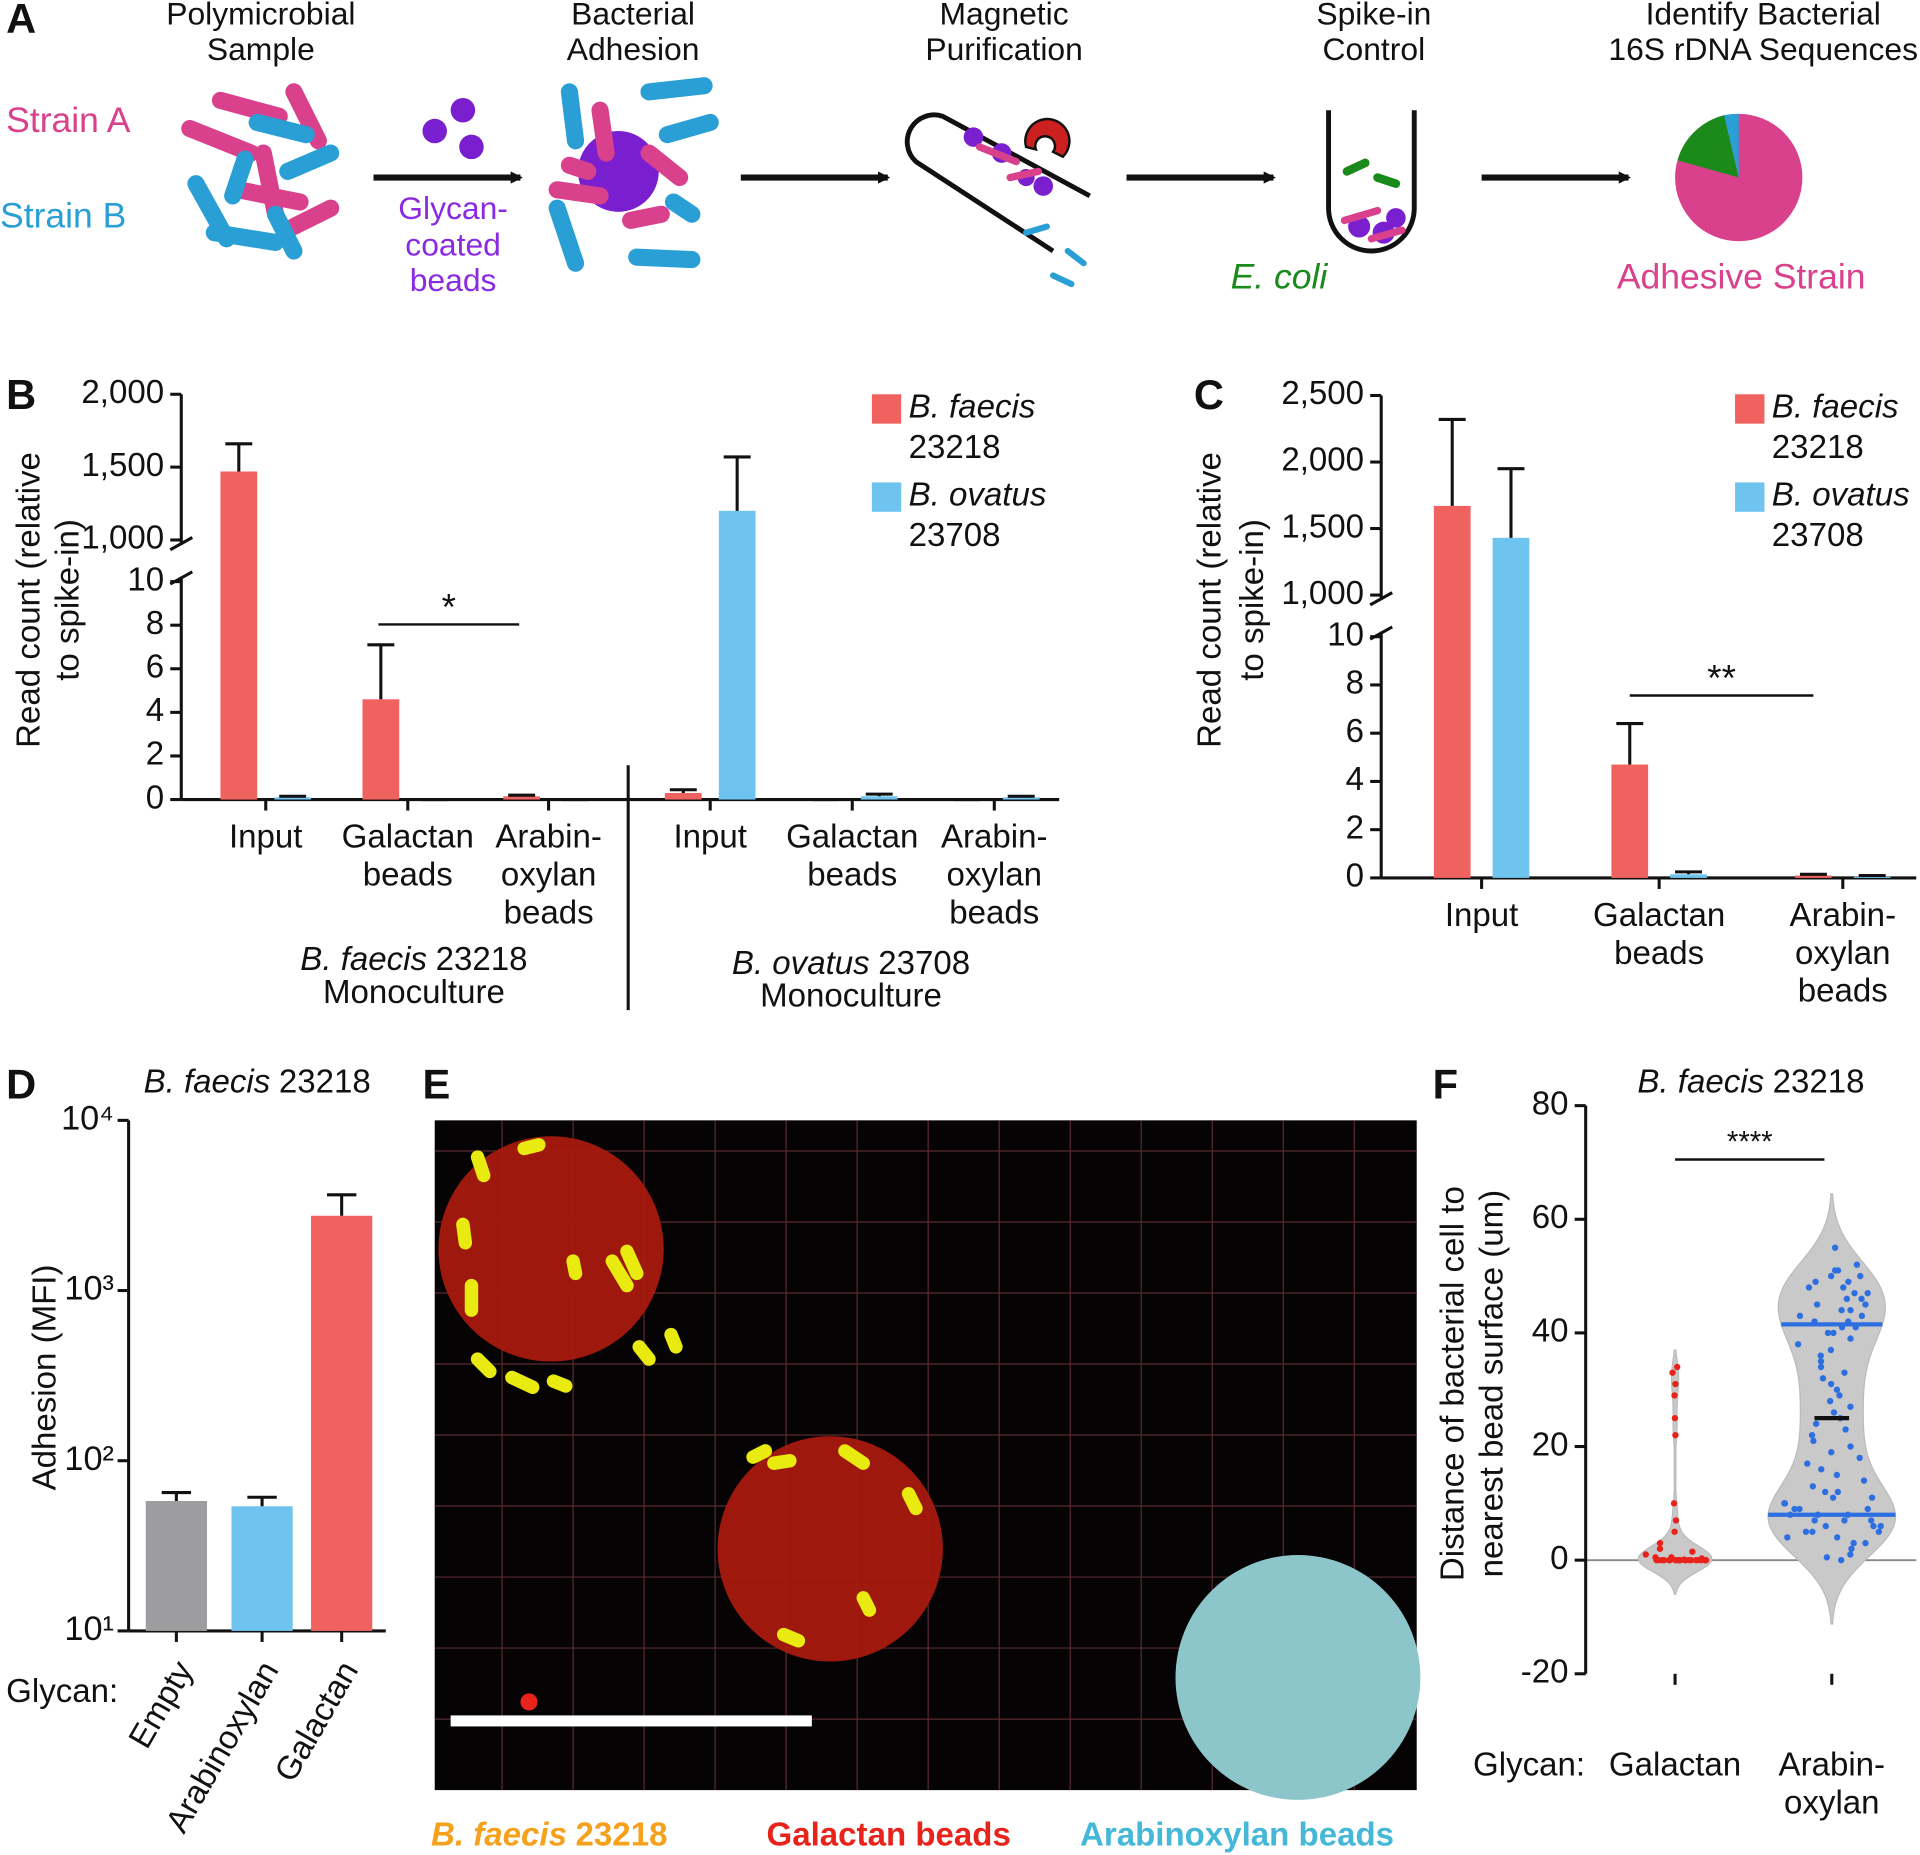 The height and width of the screenshot is (1855, 1920). Describe the element at coordinates (161, 1705) in the screenshot. I see `x-tick-label: Empty` at that location.